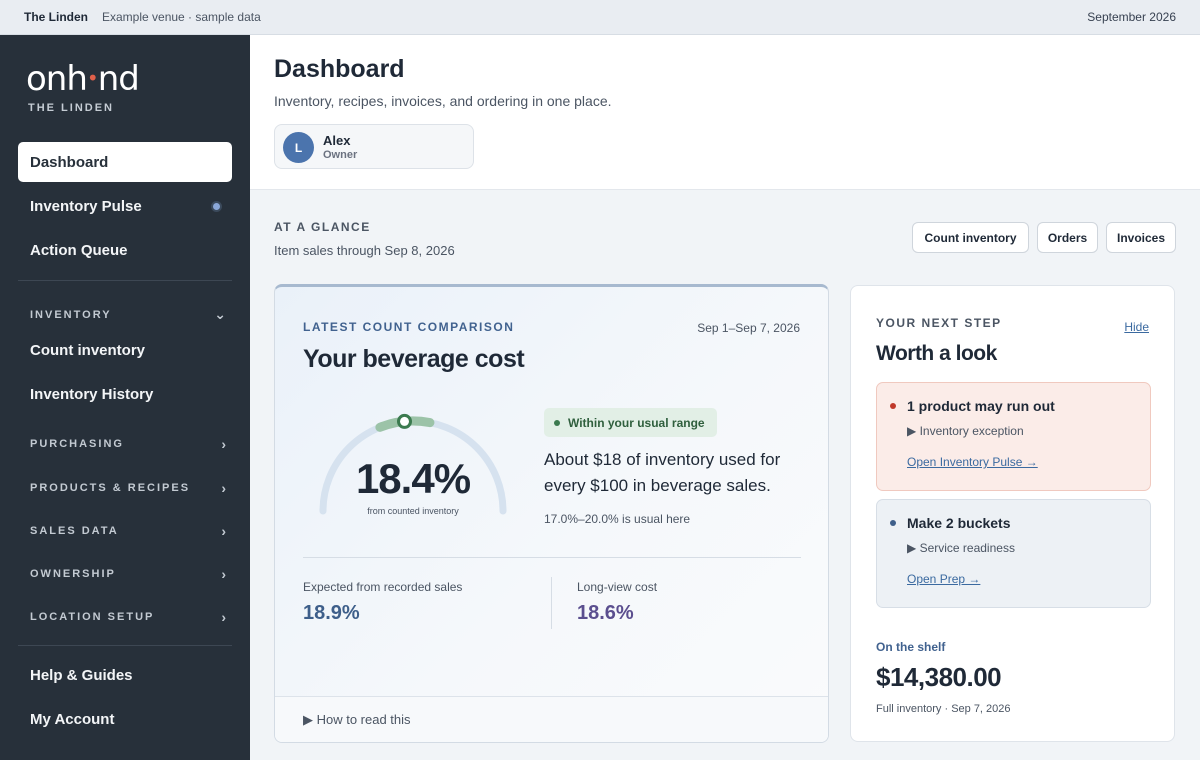  I want to click on section-title-at-a-glance: AT A GLANCE, so click(322, 227).